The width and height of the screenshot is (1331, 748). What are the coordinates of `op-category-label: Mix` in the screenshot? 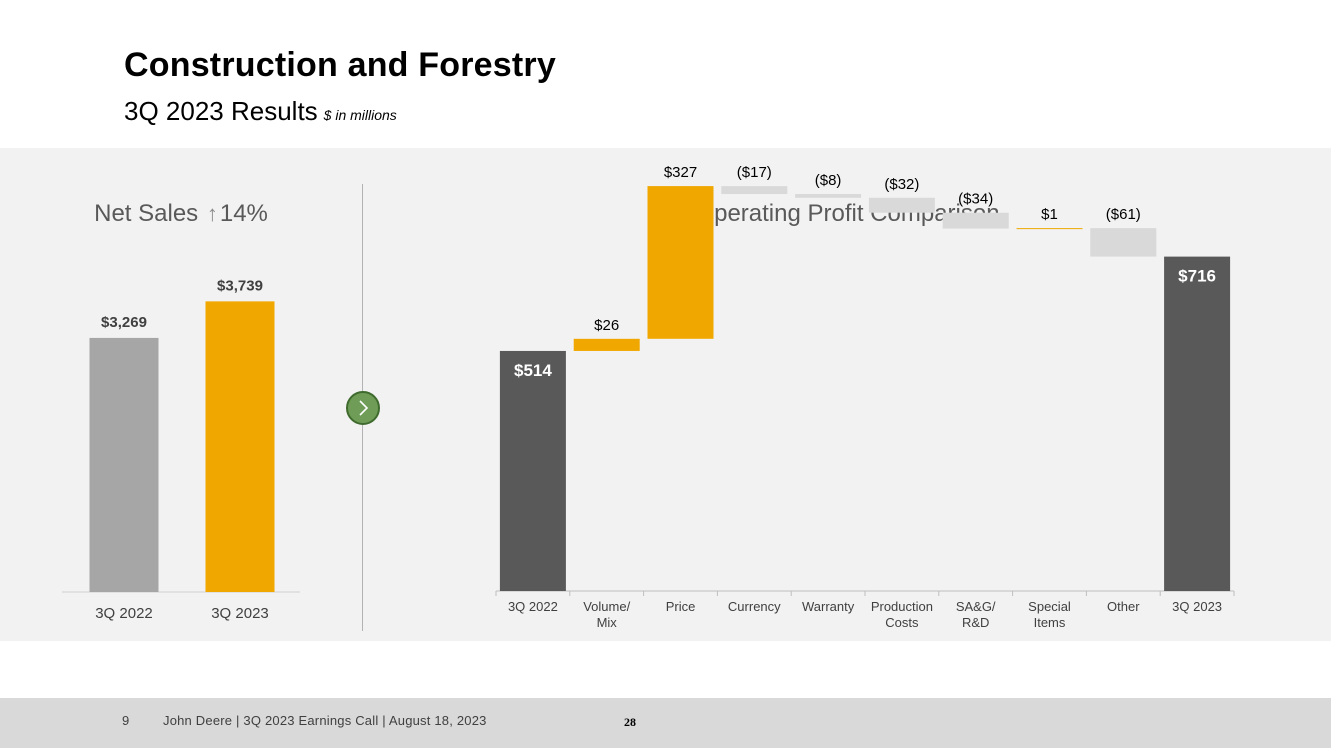 It's located at (607, 622).